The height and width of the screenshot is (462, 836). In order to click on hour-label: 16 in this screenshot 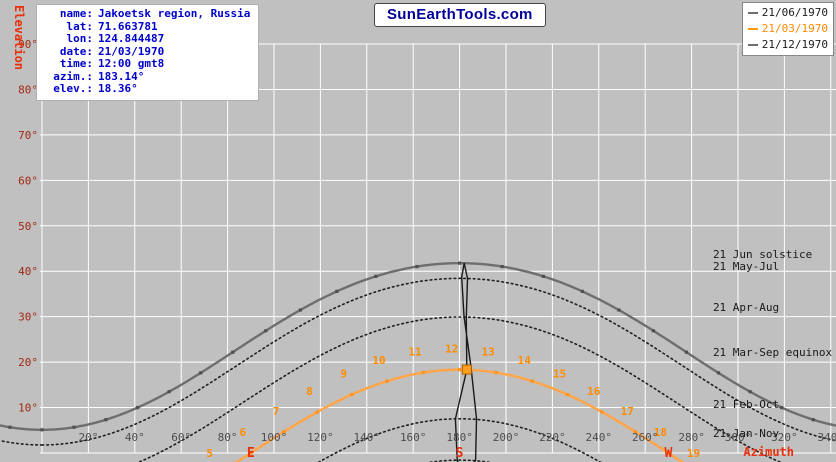, I will do `click(594, 391)`.